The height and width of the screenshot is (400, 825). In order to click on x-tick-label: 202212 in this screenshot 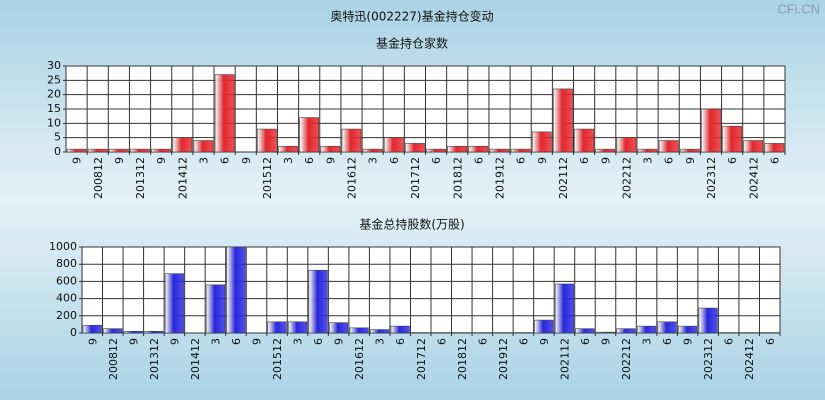, I will do `click(626, 359)`.